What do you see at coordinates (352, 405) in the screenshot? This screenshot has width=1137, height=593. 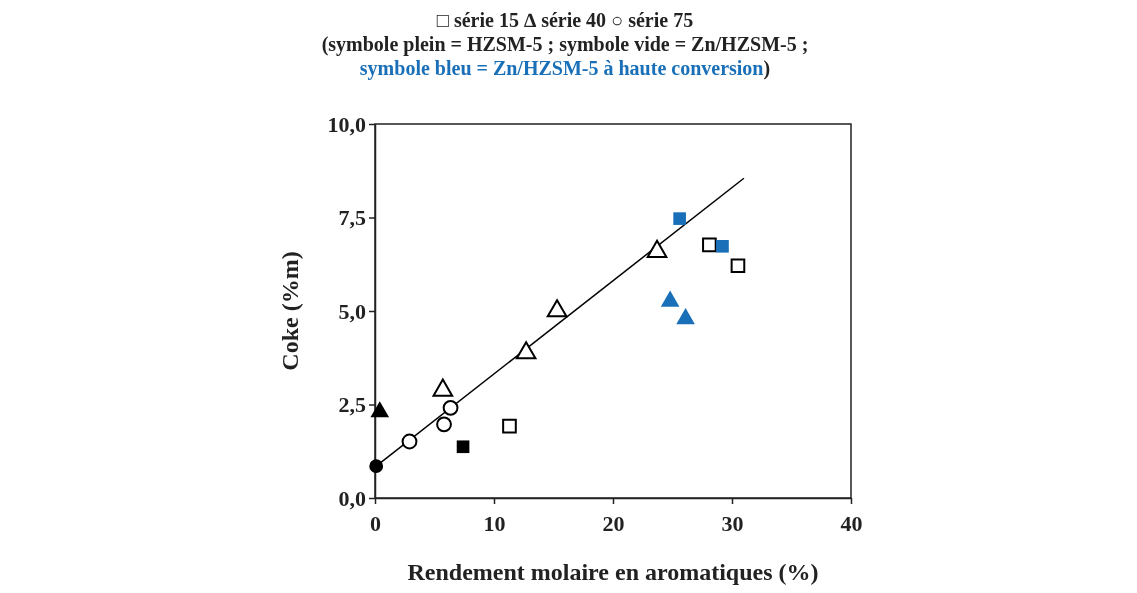 I see `y-tick-label: 2,5` at bounding box center [352, 405].